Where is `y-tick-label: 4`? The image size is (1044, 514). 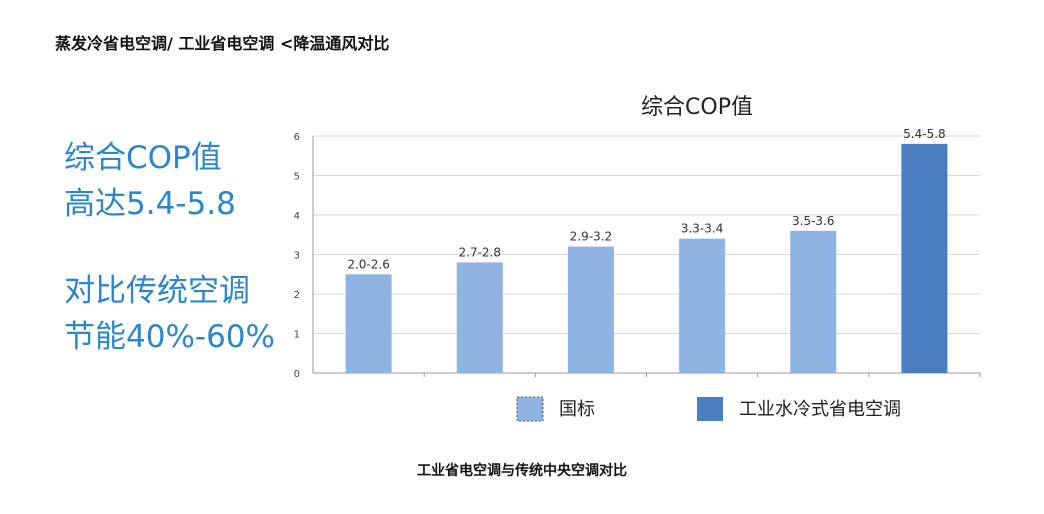 y-tick-label: 4 is located at coordinates (297, 216).